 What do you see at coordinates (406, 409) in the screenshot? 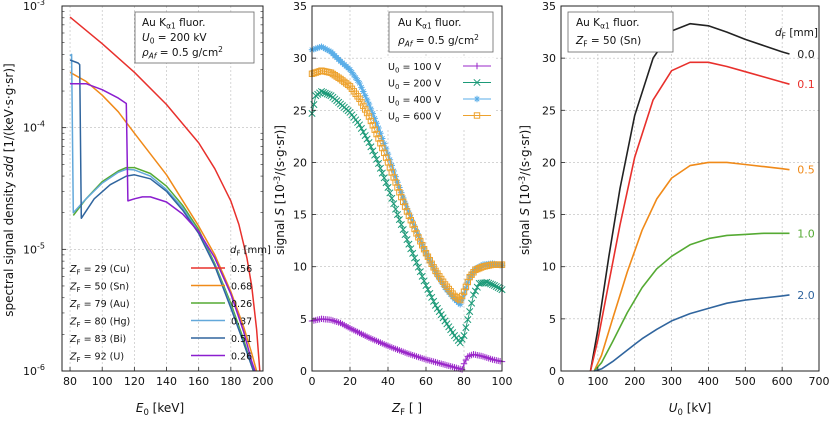
I see `p2-xlabel: ZF [ ]` at bounding box center [406, 409].